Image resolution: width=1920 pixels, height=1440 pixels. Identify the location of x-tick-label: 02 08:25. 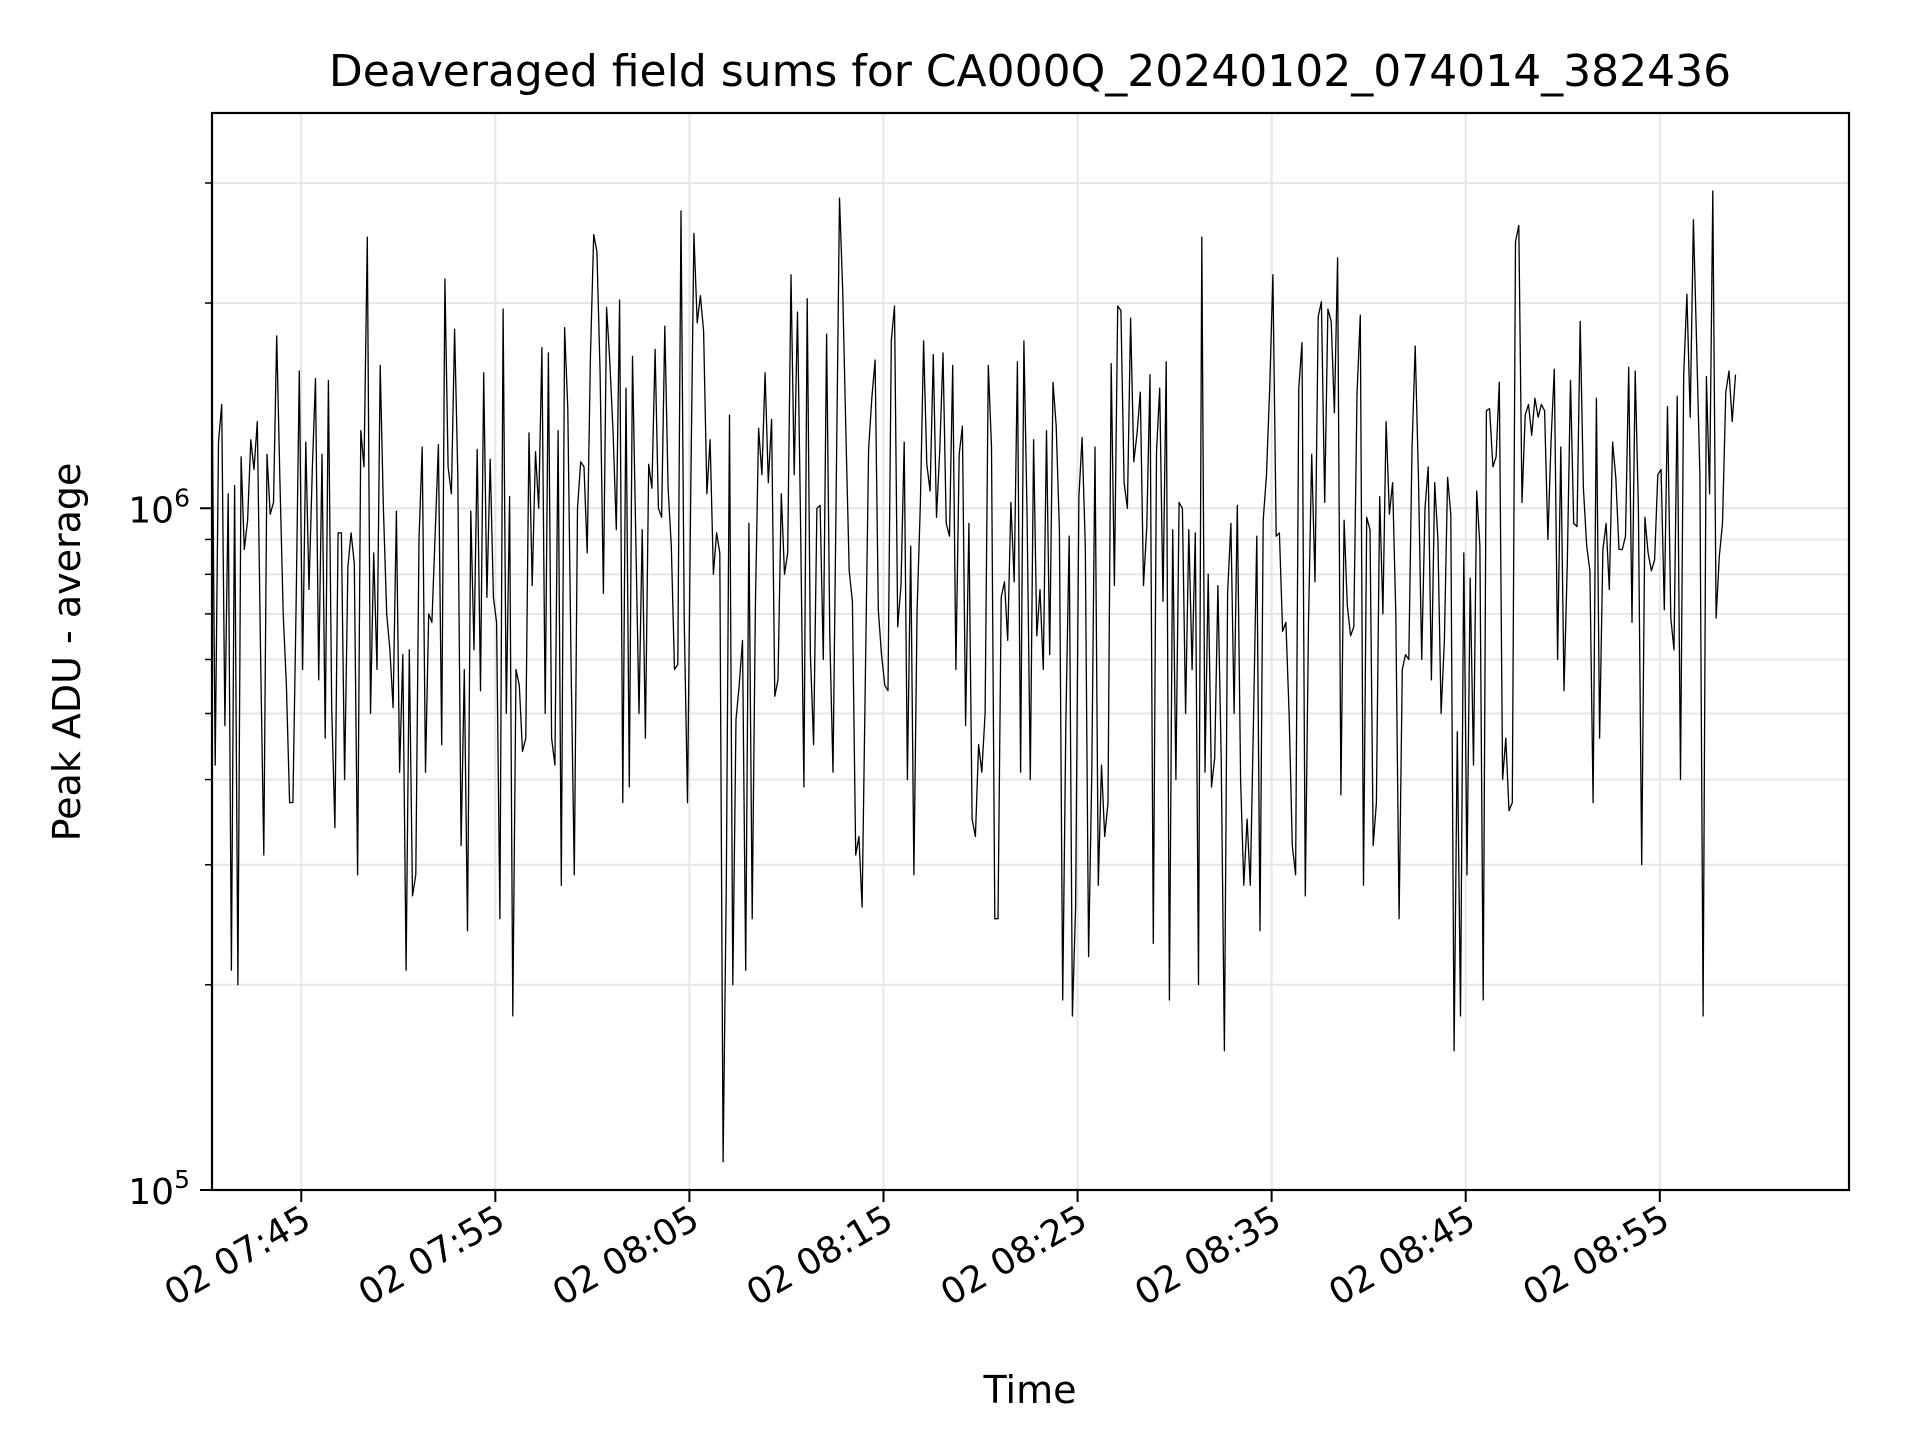
(1014, 1256).